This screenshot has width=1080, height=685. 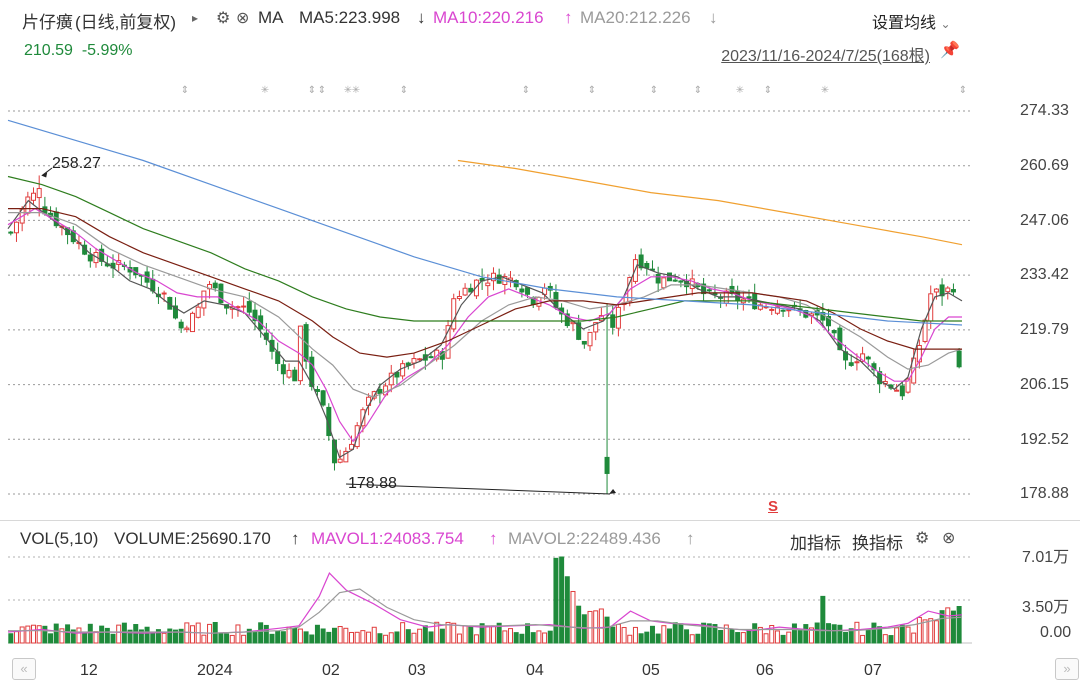 What do you see at coordinates (215, 670) in the screenshot?
I see `x-tick: 2024` at bounding box center [215, 670].